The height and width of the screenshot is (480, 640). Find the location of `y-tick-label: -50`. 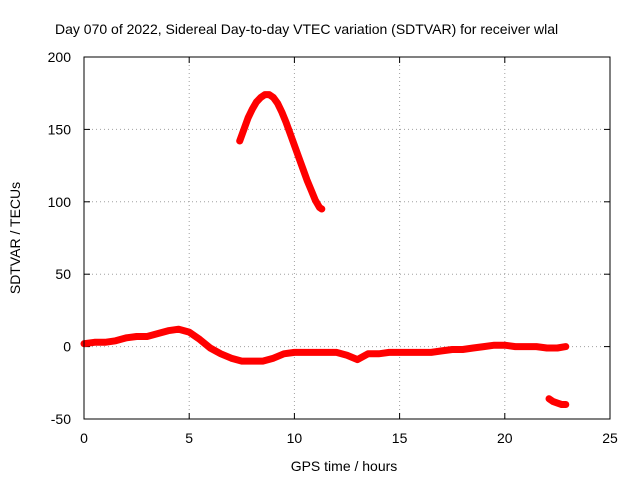

y-tick-label: -50 is located at coordinates (61, 419).